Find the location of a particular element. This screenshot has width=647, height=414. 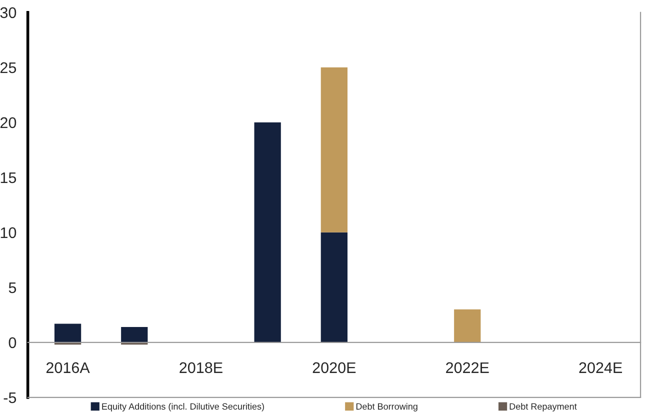

y-tick-label: 0 is located at coordinates (12, 342).